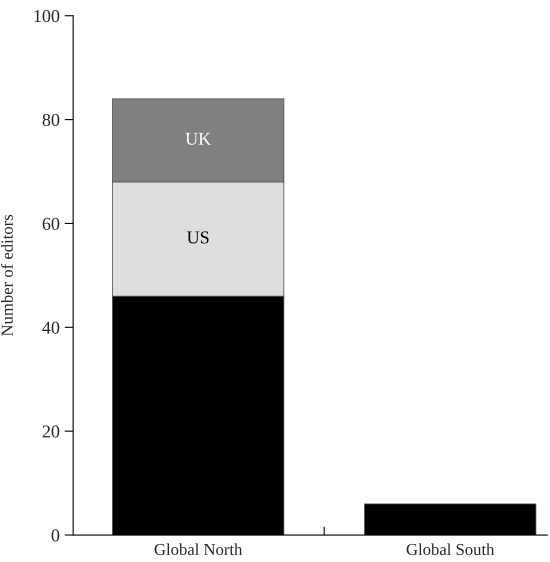 Image resolution: width=550 pixels, height=562 pixels. Describe the element at coordinates (51, 328) in the screenshot. I see `y-tick-label: 40` at that location.